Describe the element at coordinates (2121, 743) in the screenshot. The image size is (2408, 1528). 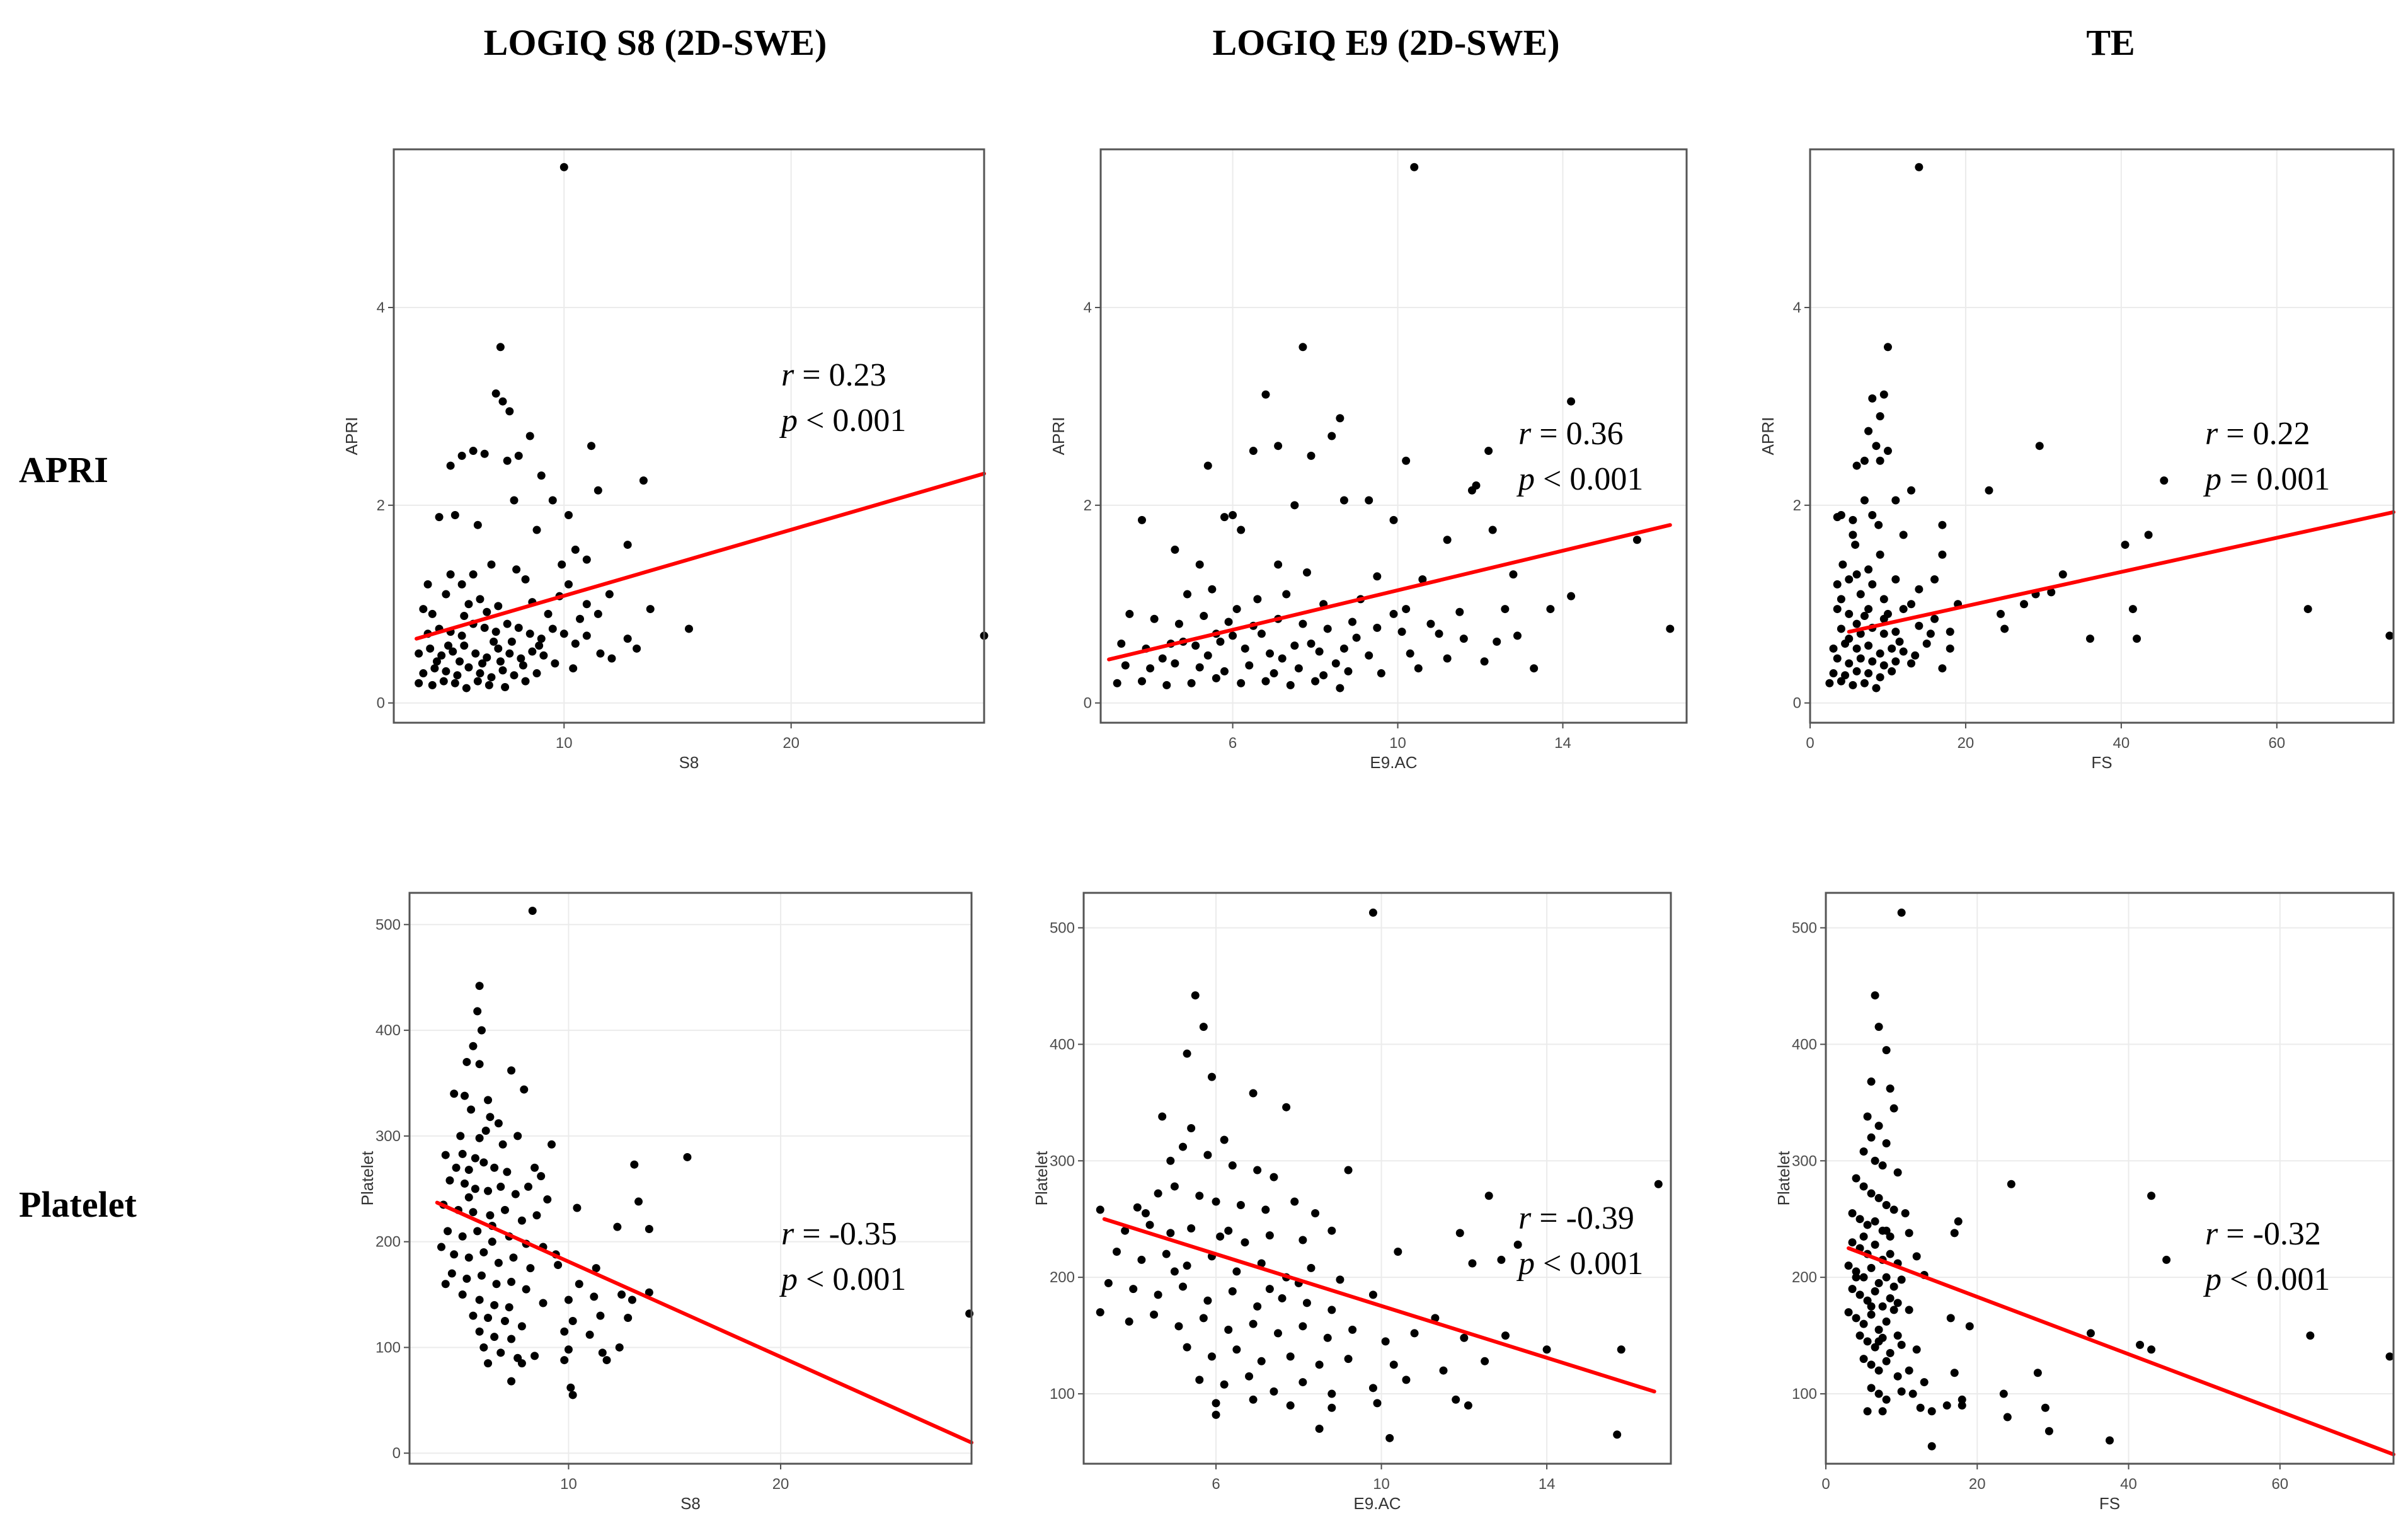
I see `x-tick-label: 40` at that location.